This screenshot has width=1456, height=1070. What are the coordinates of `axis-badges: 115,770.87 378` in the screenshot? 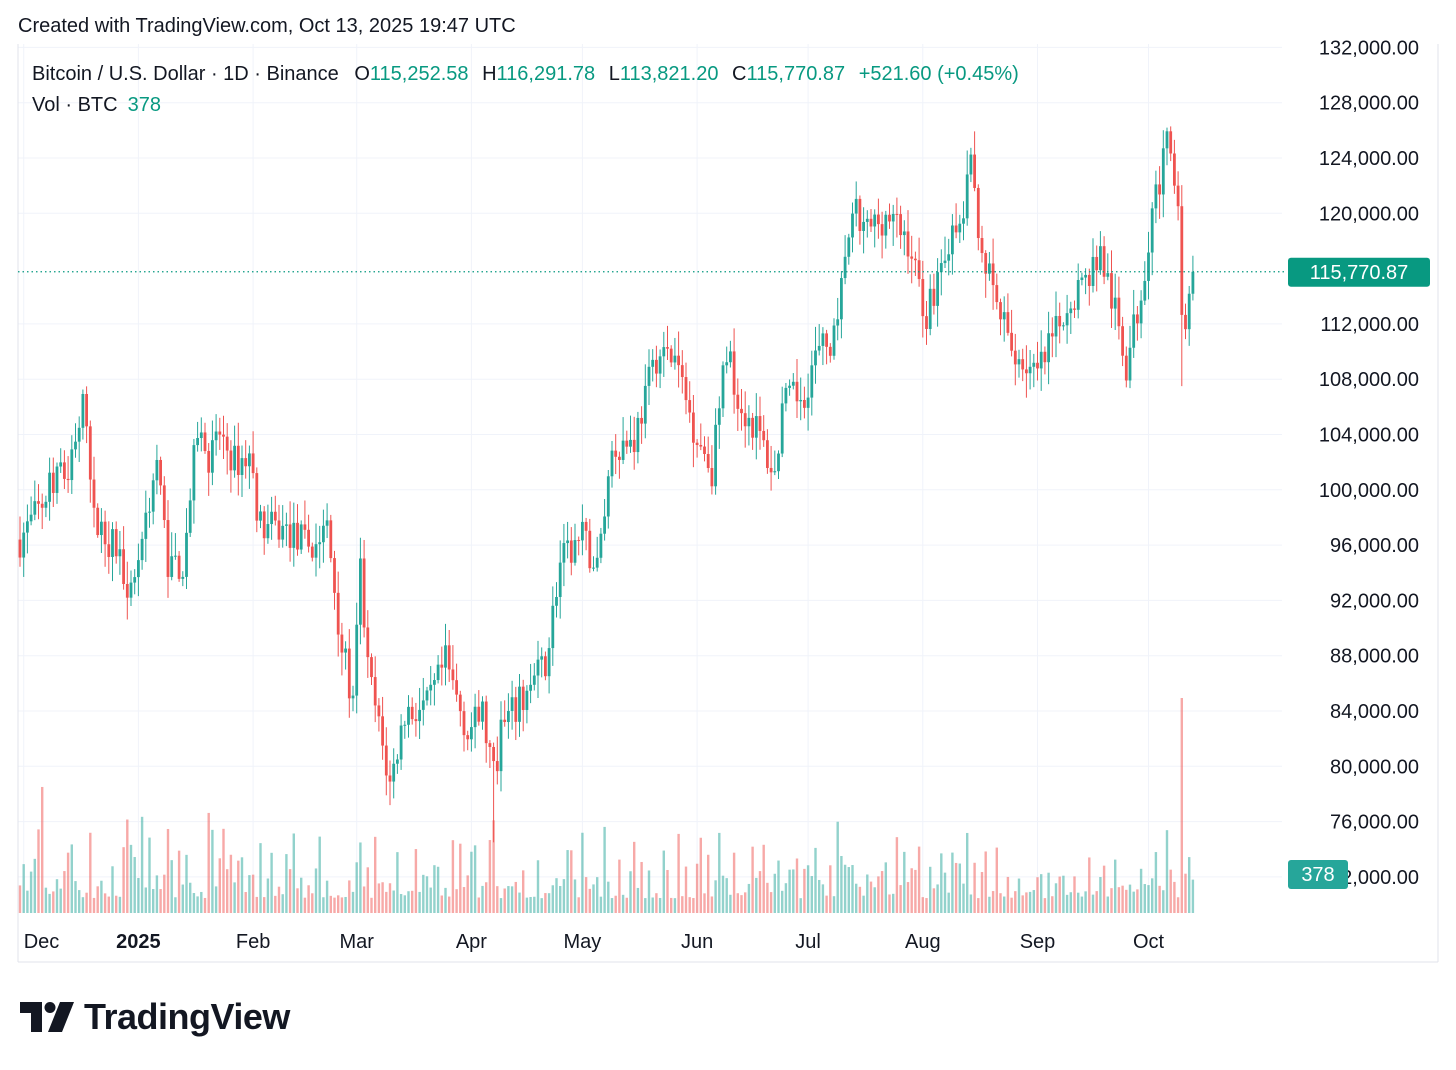 It's located at (1359, 573).